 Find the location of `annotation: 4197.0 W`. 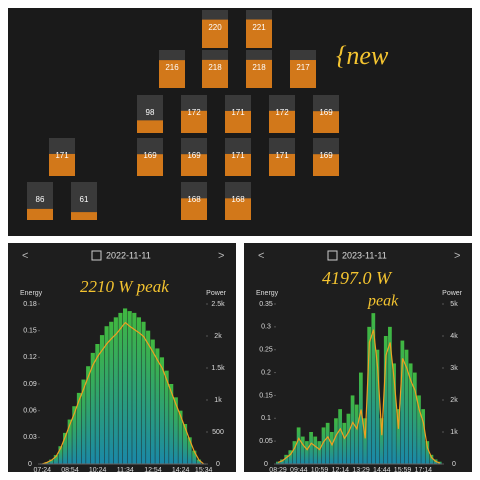

annotation: 4197.0 W is located at coordinates (357, 278).